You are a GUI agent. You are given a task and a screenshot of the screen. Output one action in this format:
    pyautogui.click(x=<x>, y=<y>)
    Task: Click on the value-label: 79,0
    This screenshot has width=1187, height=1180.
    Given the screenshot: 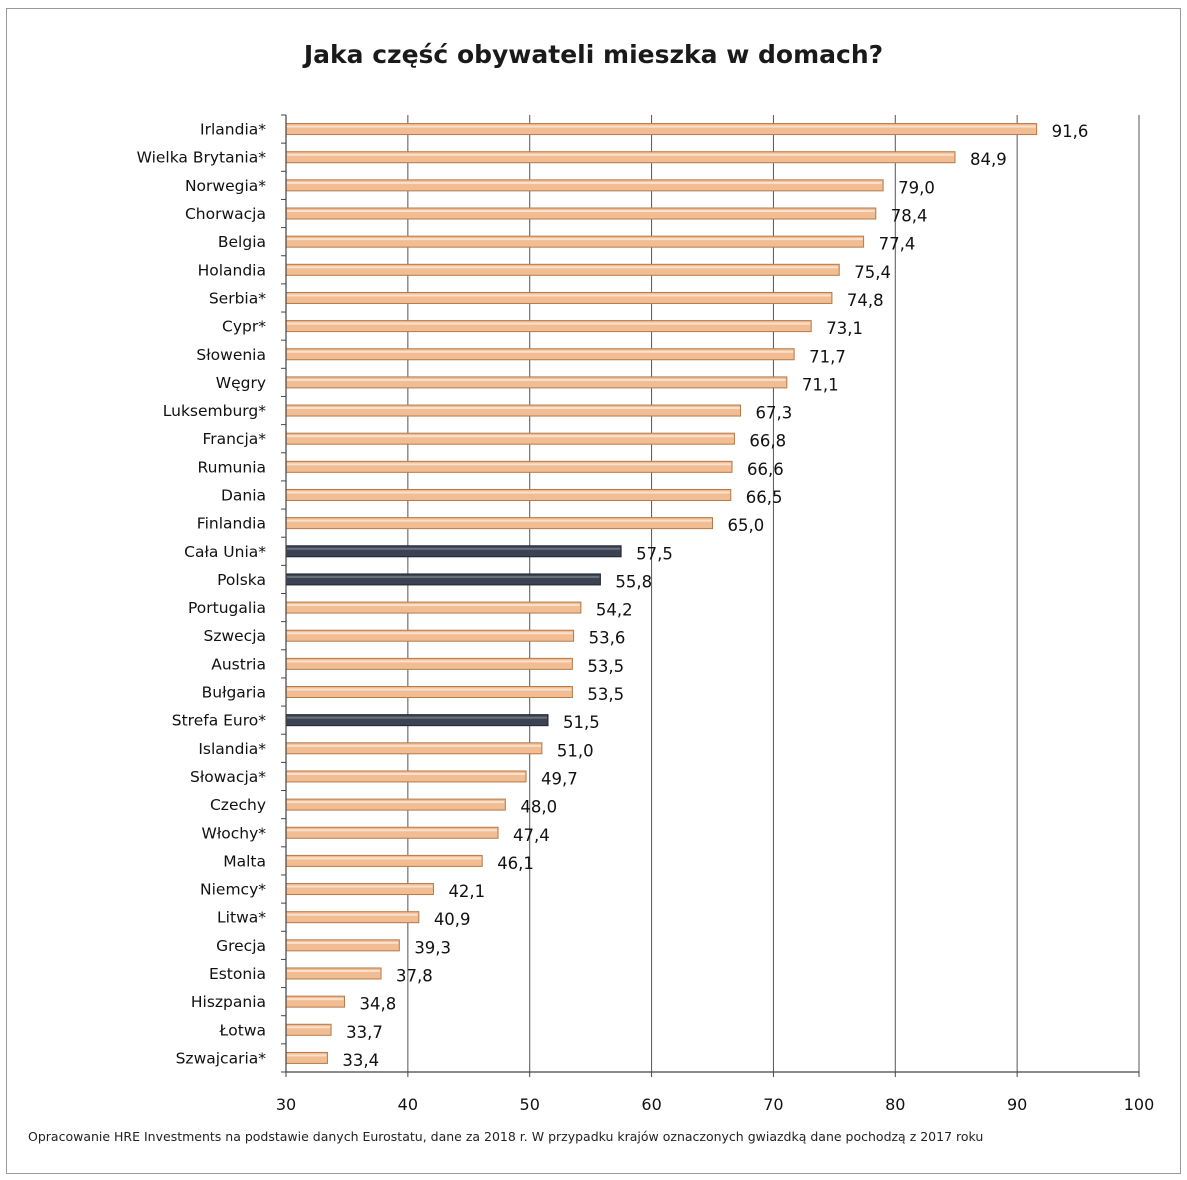 What is the action you would take?
    pyautogui.click(x=916, y=187)
    